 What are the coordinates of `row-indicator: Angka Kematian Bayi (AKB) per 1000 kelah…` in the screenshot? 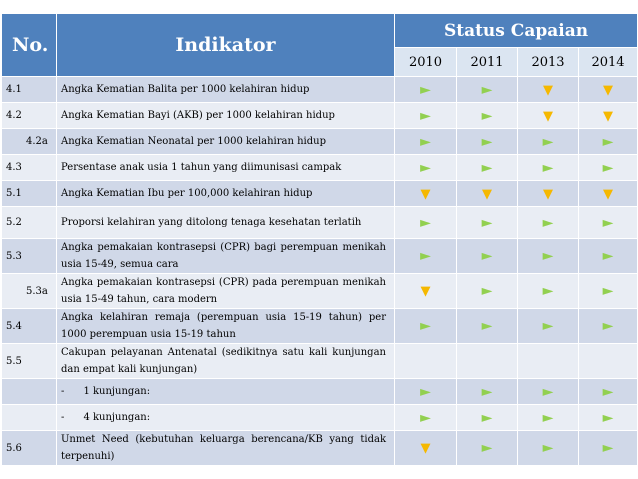 It's located at (225, 115).